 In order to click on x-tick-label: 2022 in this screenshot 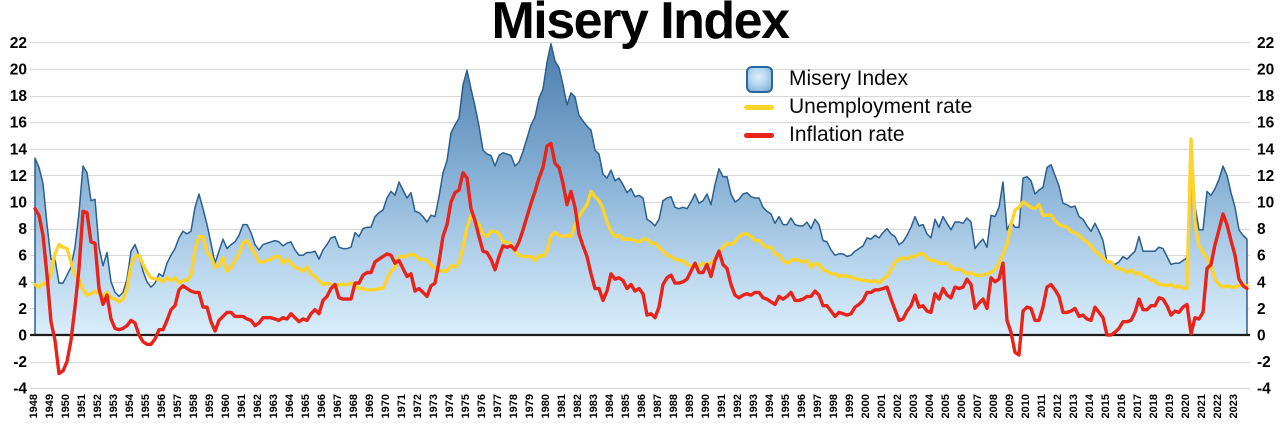, I will do `click(1218, 406)`.